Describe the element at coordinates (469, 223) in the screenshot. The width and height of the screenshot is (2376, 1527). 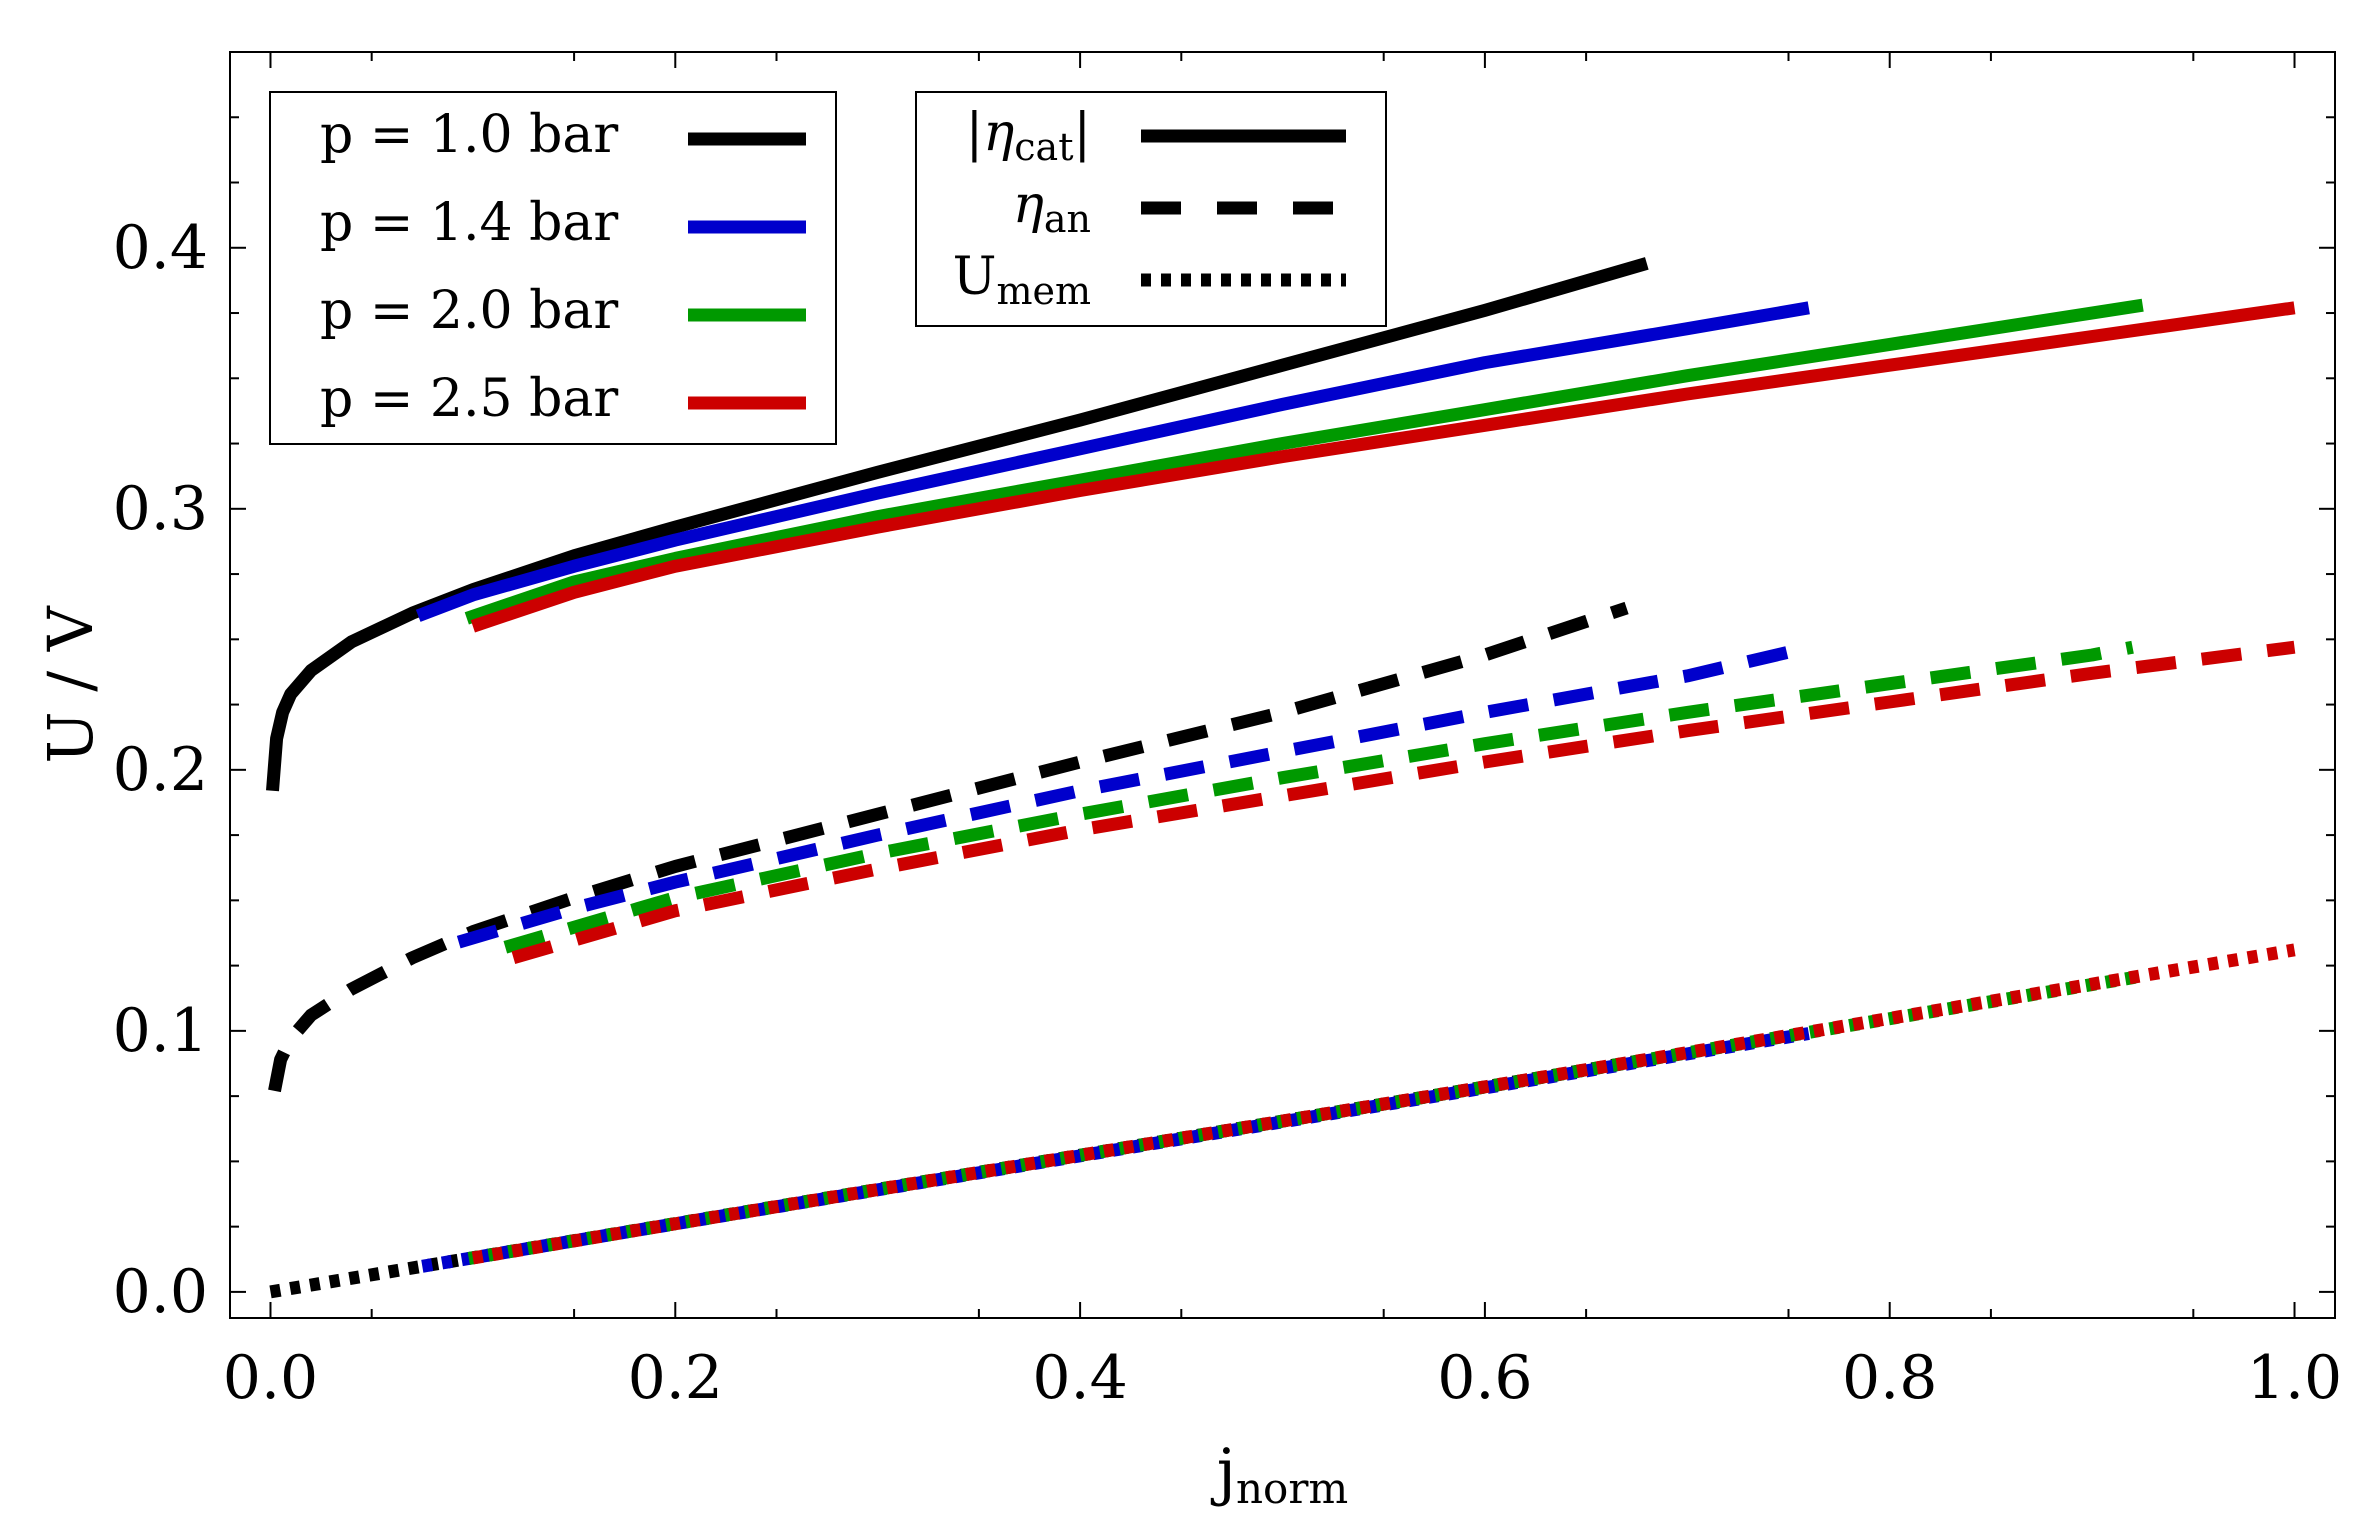
I see `pressure-legend-label: p = 1.4 bar` at that location.